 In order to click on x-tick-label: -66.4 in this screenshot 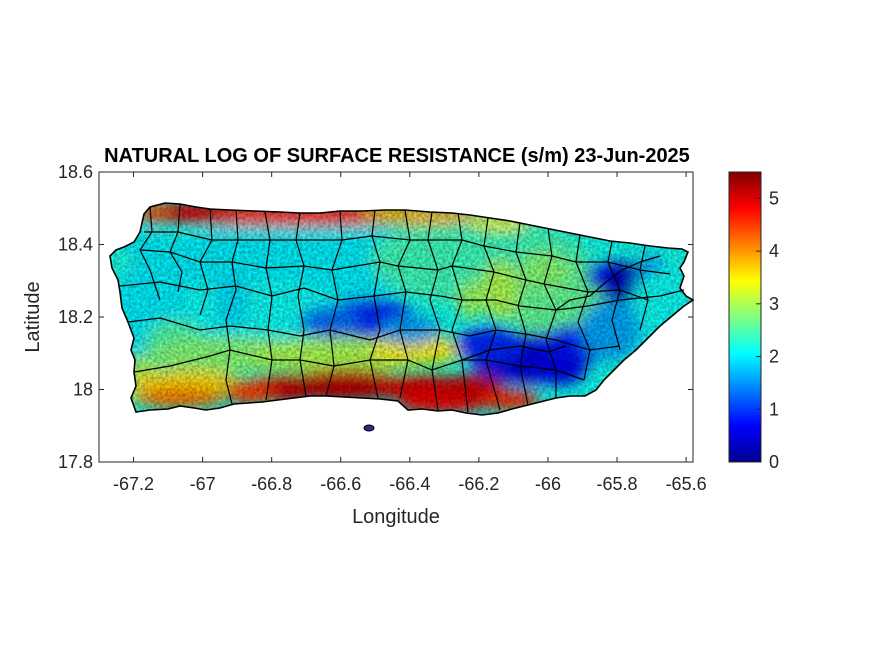, I will do `click(409, 484)`.